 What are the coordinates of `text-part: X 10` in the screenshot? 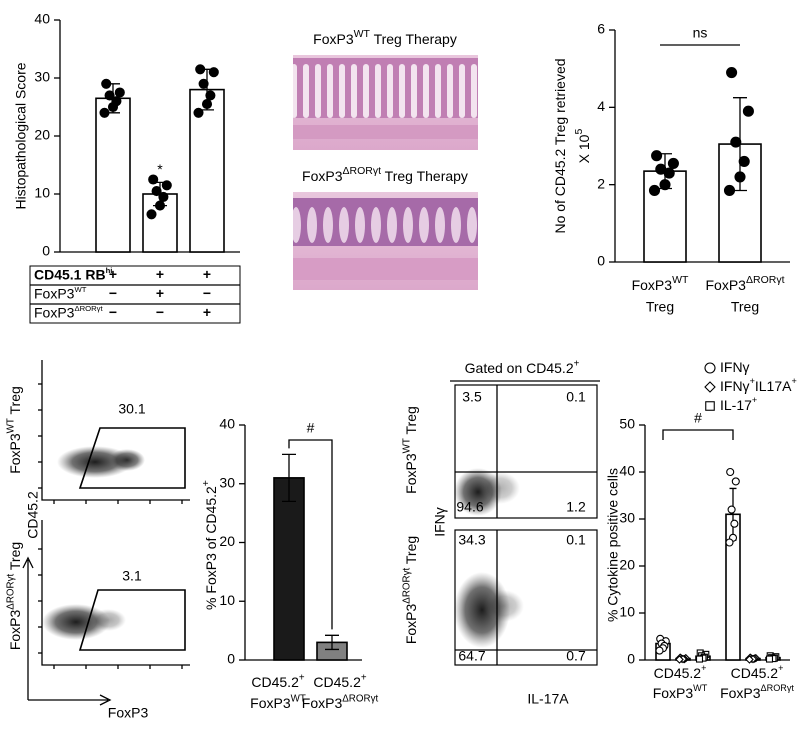 It's located at (584, 148).